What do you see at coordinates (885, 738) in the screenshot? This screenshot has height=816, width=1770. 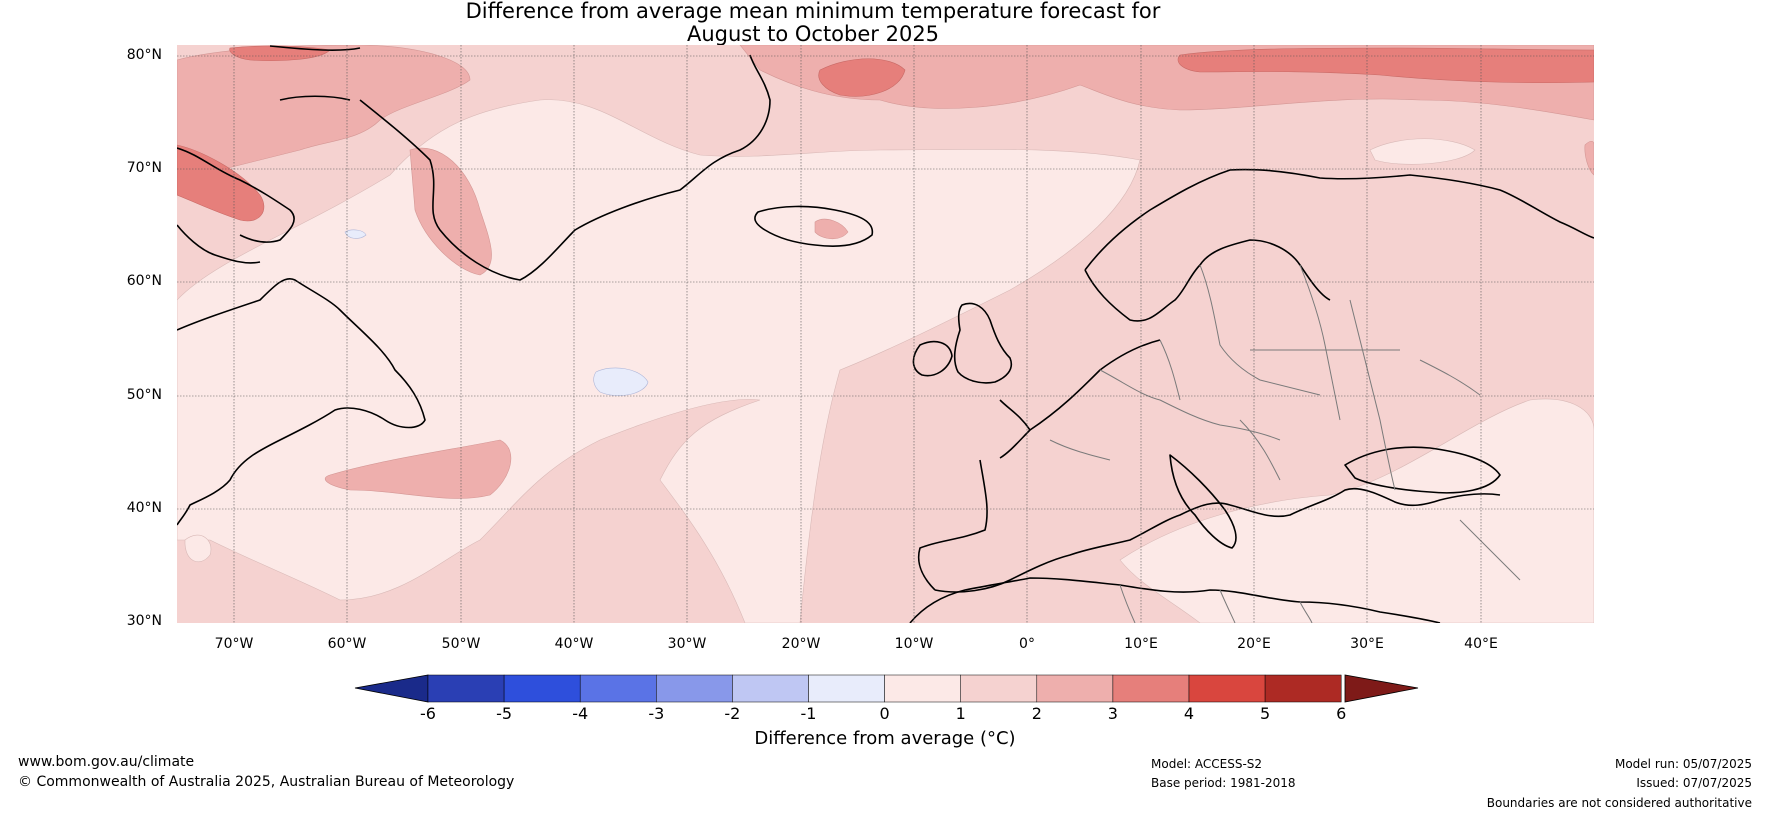 I see `colorbar-label: Difference from average (°C)` at bounding box center [885, 738].